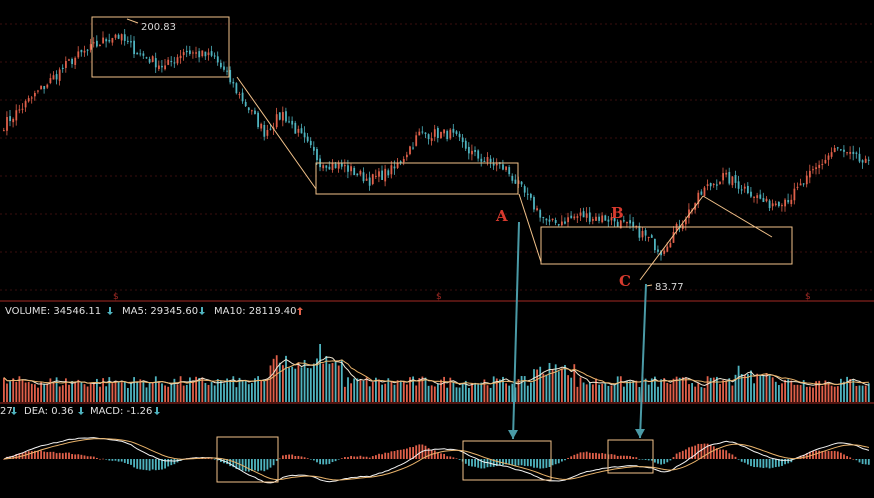 The image size is (874, 498). What do you see at coordinates (14, 411) in the screenshot?
I see `dif-down-arrow-icon` at bounding box center [14, 411].